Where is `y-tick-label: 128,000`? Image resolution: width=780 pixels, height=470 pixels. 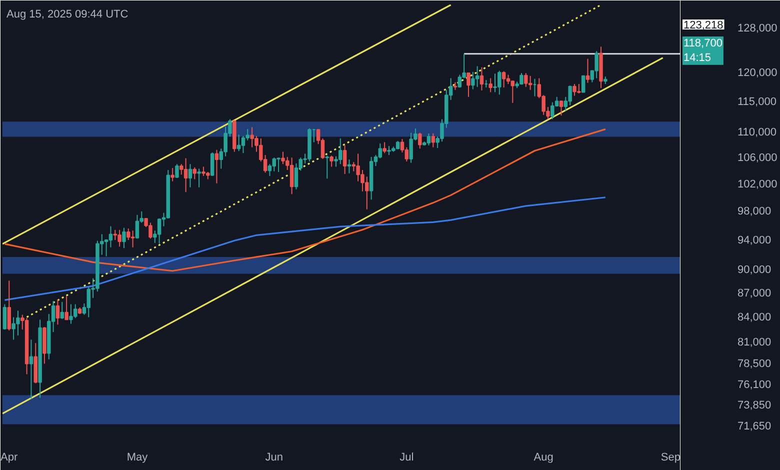 y-tick-label: 128,000 is located at coordinates (758, 28).